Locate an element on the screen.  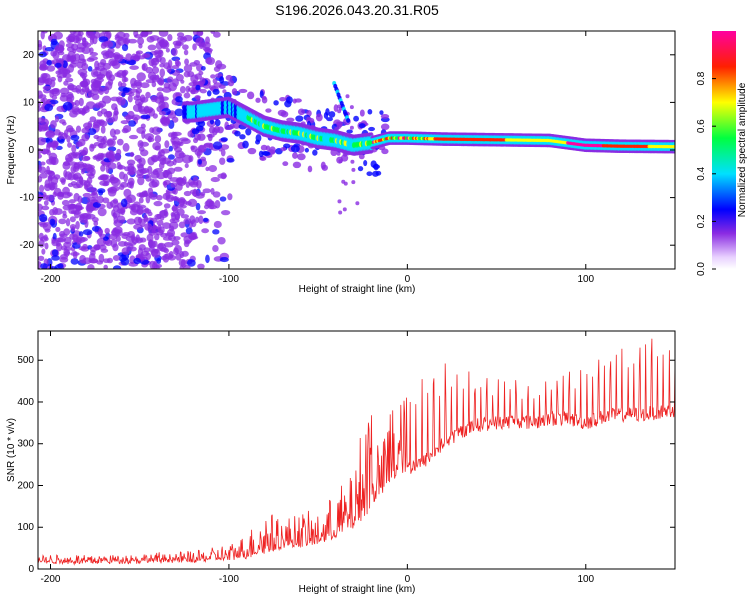
spectrogram-y-tick-label: 10 is located at coordinates (29, 102).